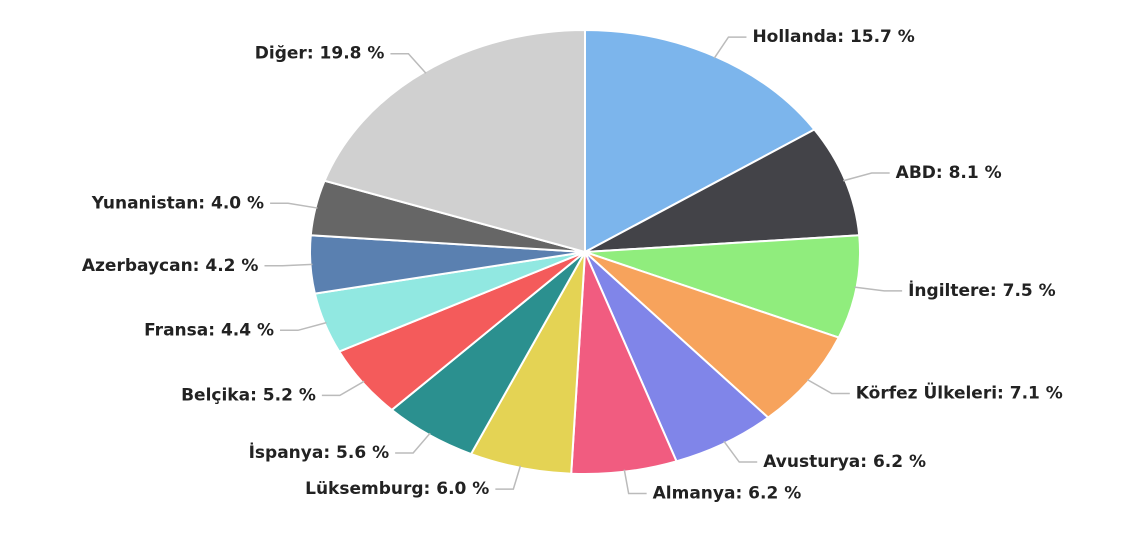  Describe the element at coordinates (177, 203) in the screenshot. I see `data-label: Yunanistan: 4.0 %` at that location.